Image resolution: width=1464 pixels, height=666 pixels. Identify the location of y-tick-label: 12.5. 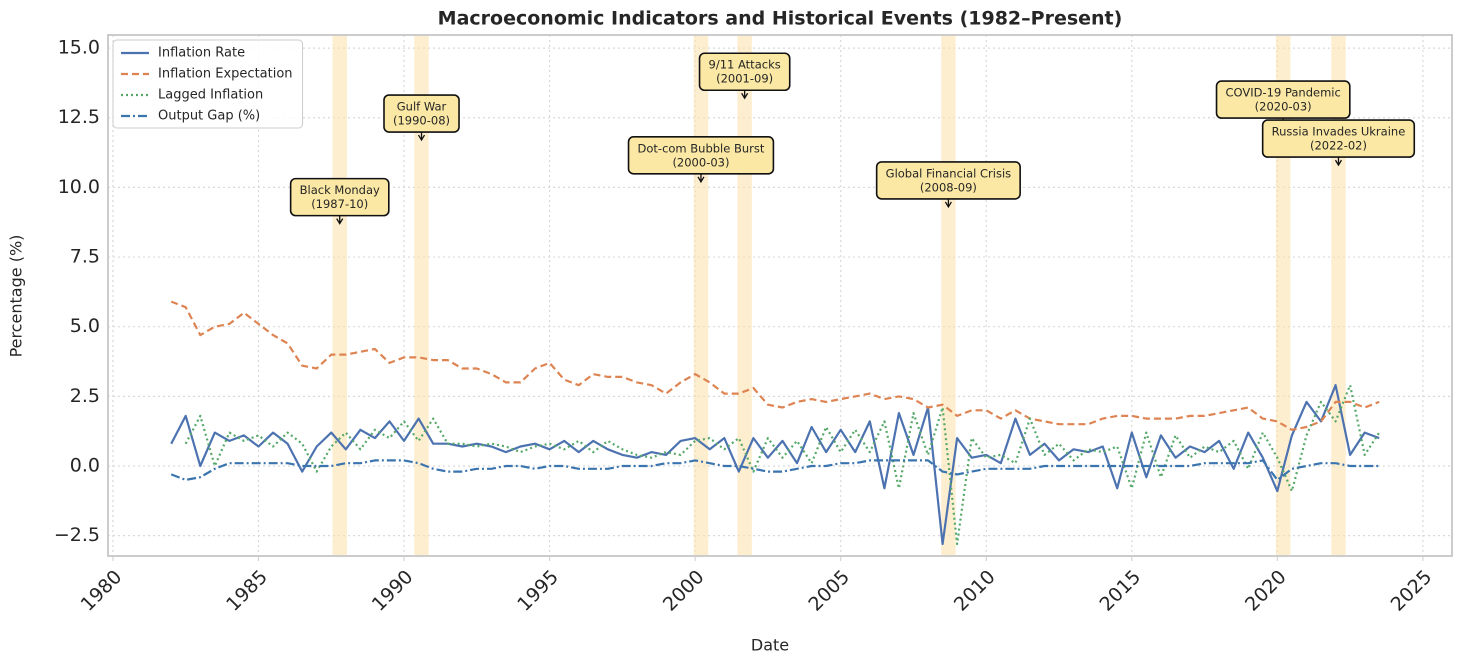
(79, 117).